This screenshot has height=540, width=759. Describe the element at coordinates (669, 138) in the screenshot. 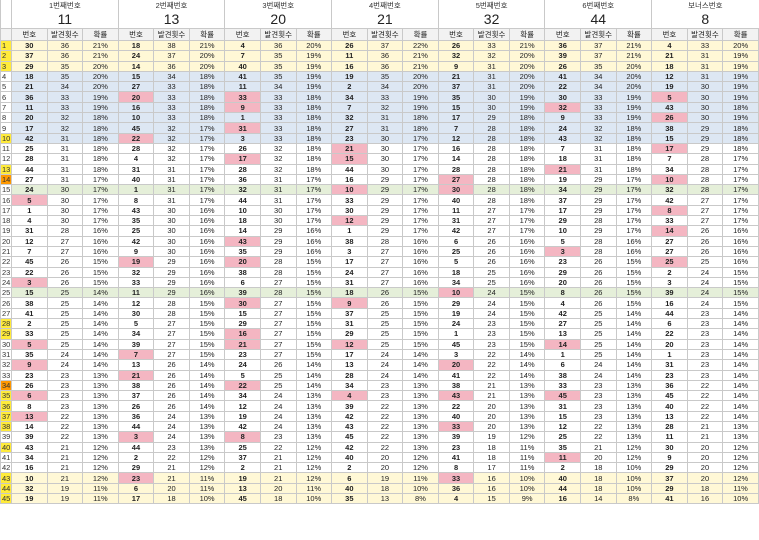

I see `ball-number: 15` at that location.